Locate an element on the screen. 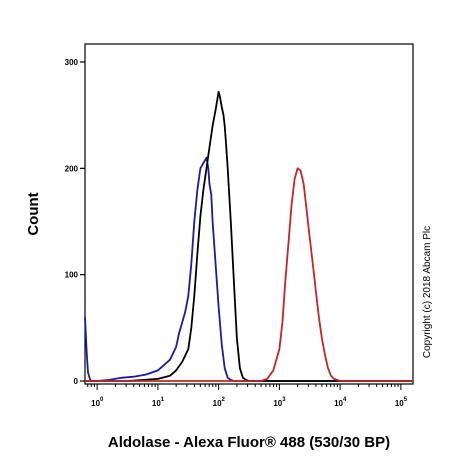 This screenshot has height=474, width=474. y-axis-title: Count is located at coordinates (33, 213).